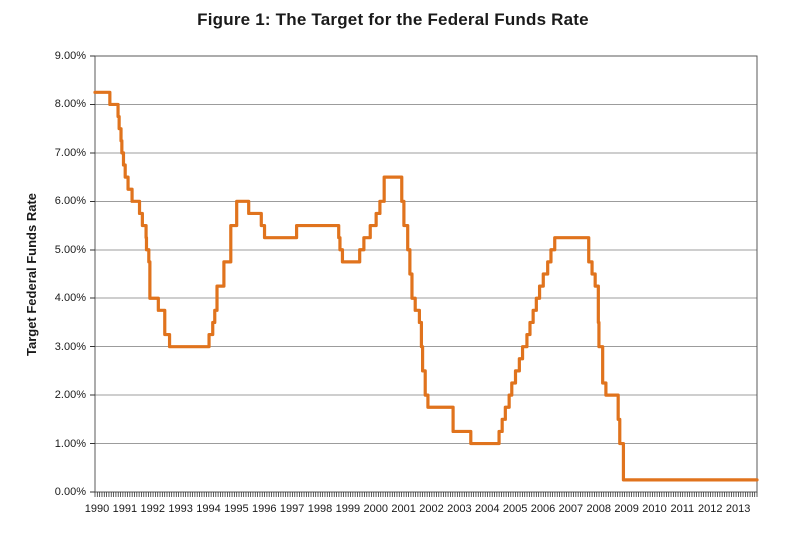  Describe the element at coordinates (180, 509) in the screenshot. I see `x-tick-label: 1993` at that location.